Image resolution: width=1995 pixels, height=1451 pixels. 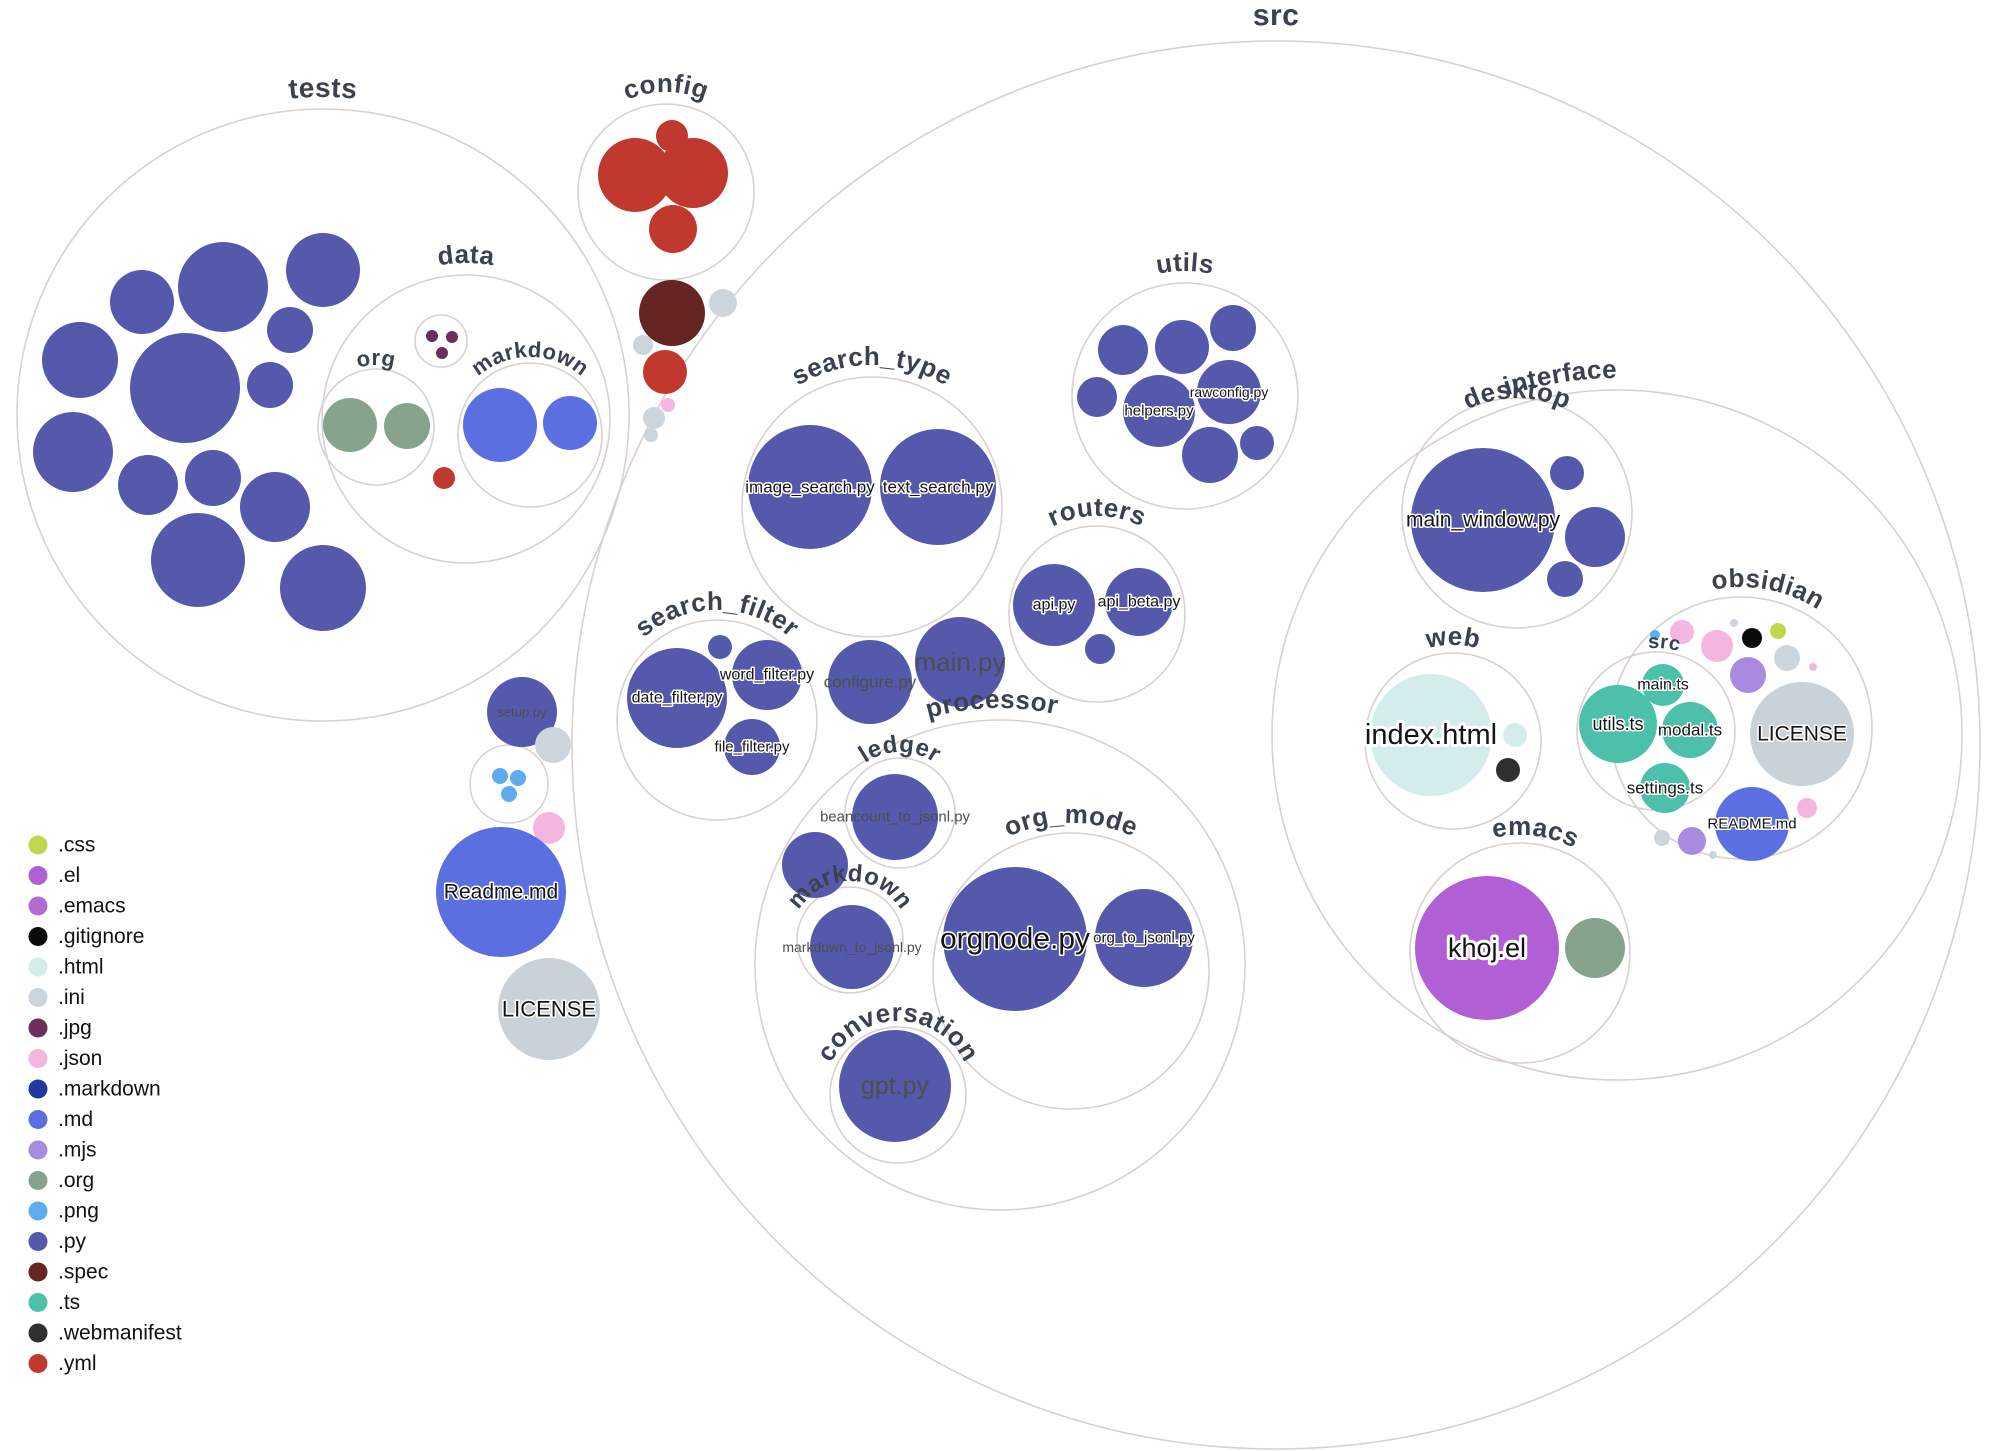 I want to click on directory-label-utils-15: utils, so click(x=1185, y=263).